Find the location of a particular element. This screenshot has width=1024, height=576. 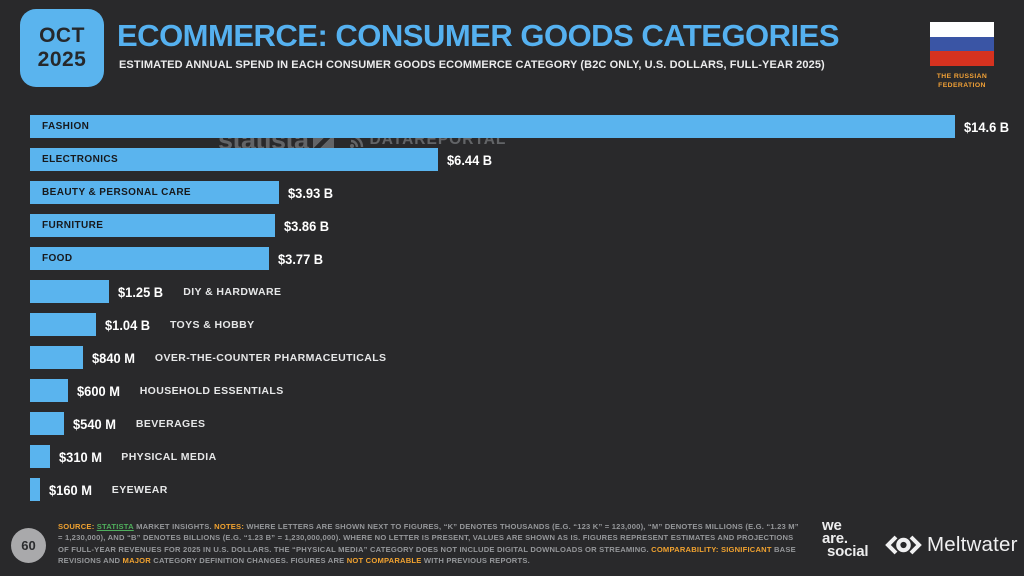

chart-row: $310 M PHYSICAL MEDIA is located at coordinates (521, 456).